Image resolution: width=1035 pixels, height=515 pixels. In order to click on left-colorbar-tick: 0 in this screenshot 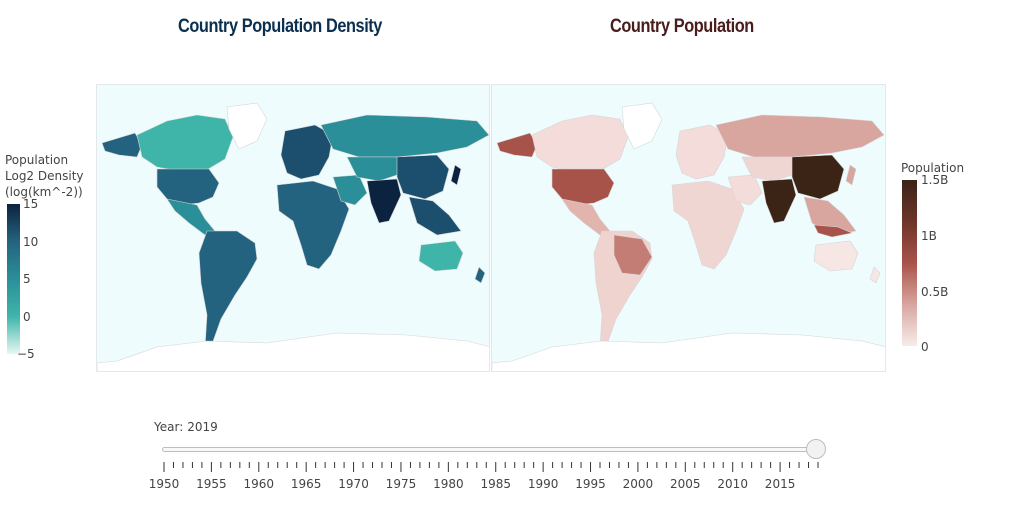, I will do `click(27, 317)`.